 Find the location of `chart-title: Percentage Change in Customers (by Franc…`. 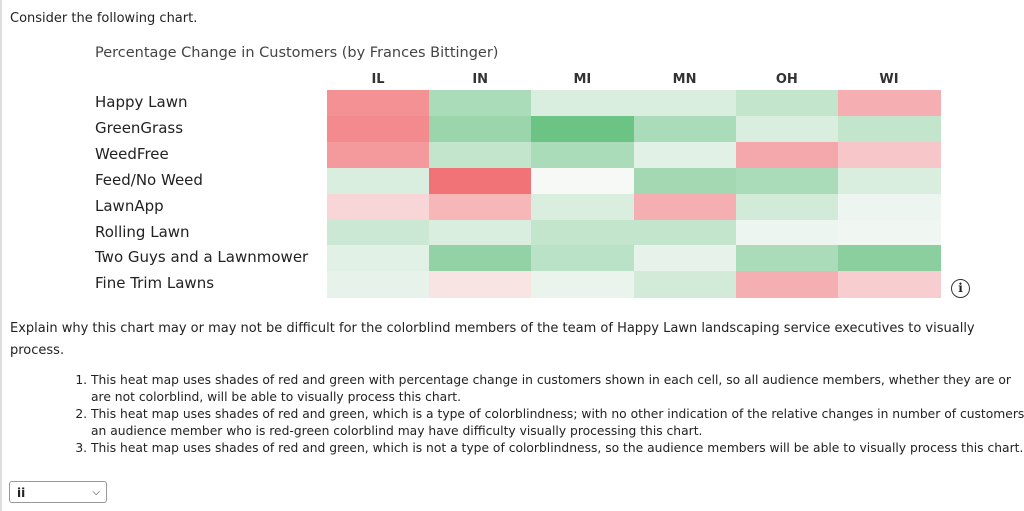

chart-title: Percentage Change in Customers (by Franc… is located at coordinates (297, 53).